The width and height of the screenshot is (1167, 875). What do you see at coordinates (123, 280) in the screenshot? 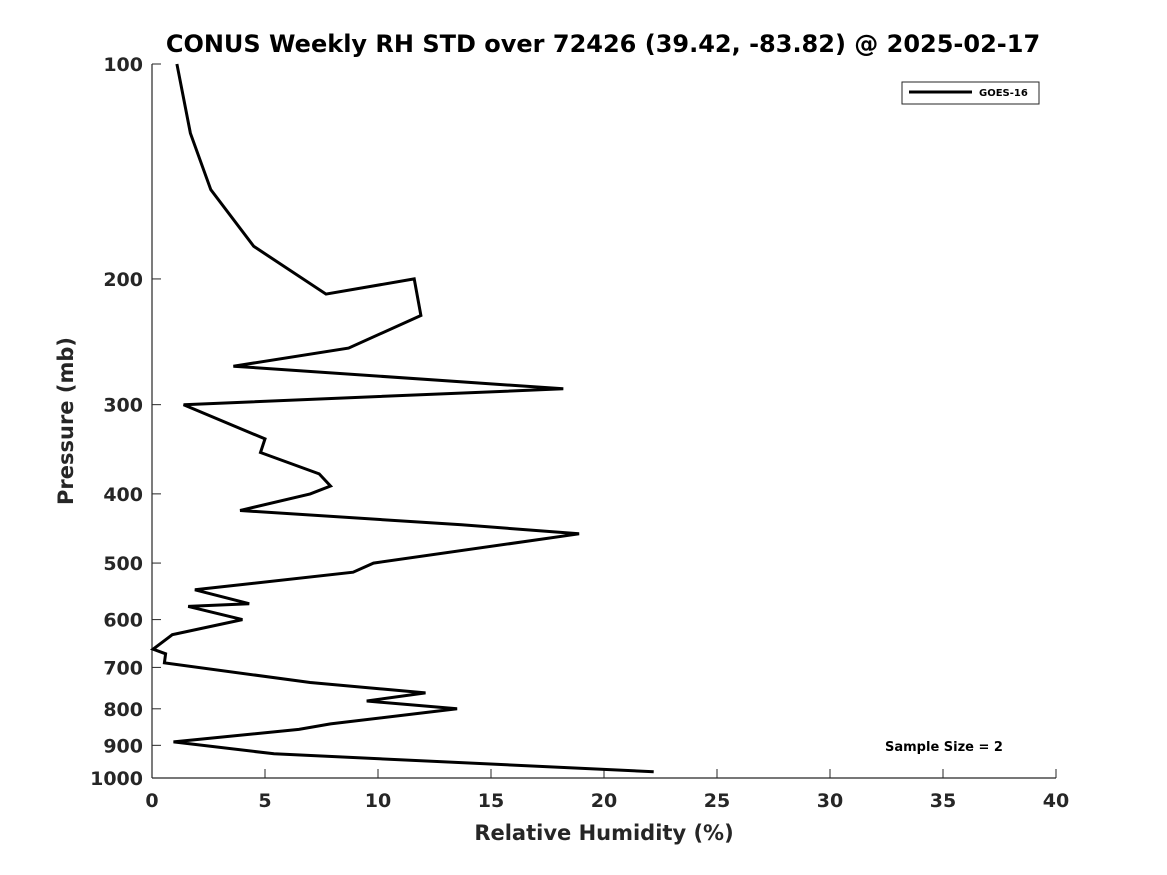
I see `y-tick-label: 200` at bounding box center [123, 280].